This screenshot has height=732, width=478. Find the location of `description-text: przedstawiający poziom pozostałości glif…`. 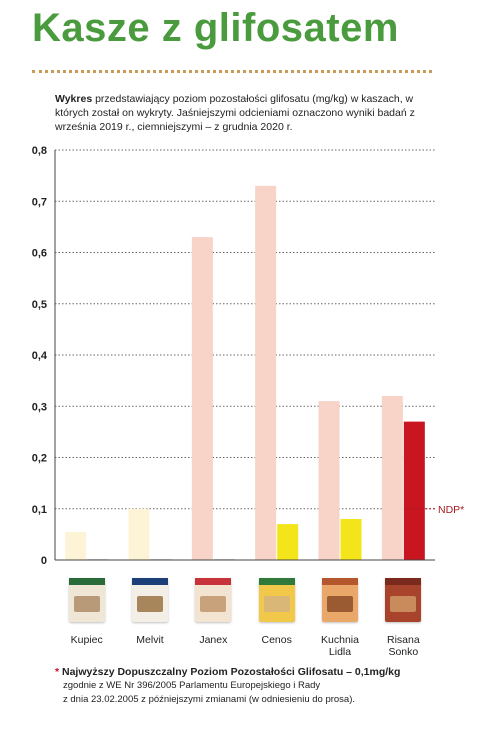

description-text: przedstawiający poziom pozostałości glif… is located at coordinates (235, 113).